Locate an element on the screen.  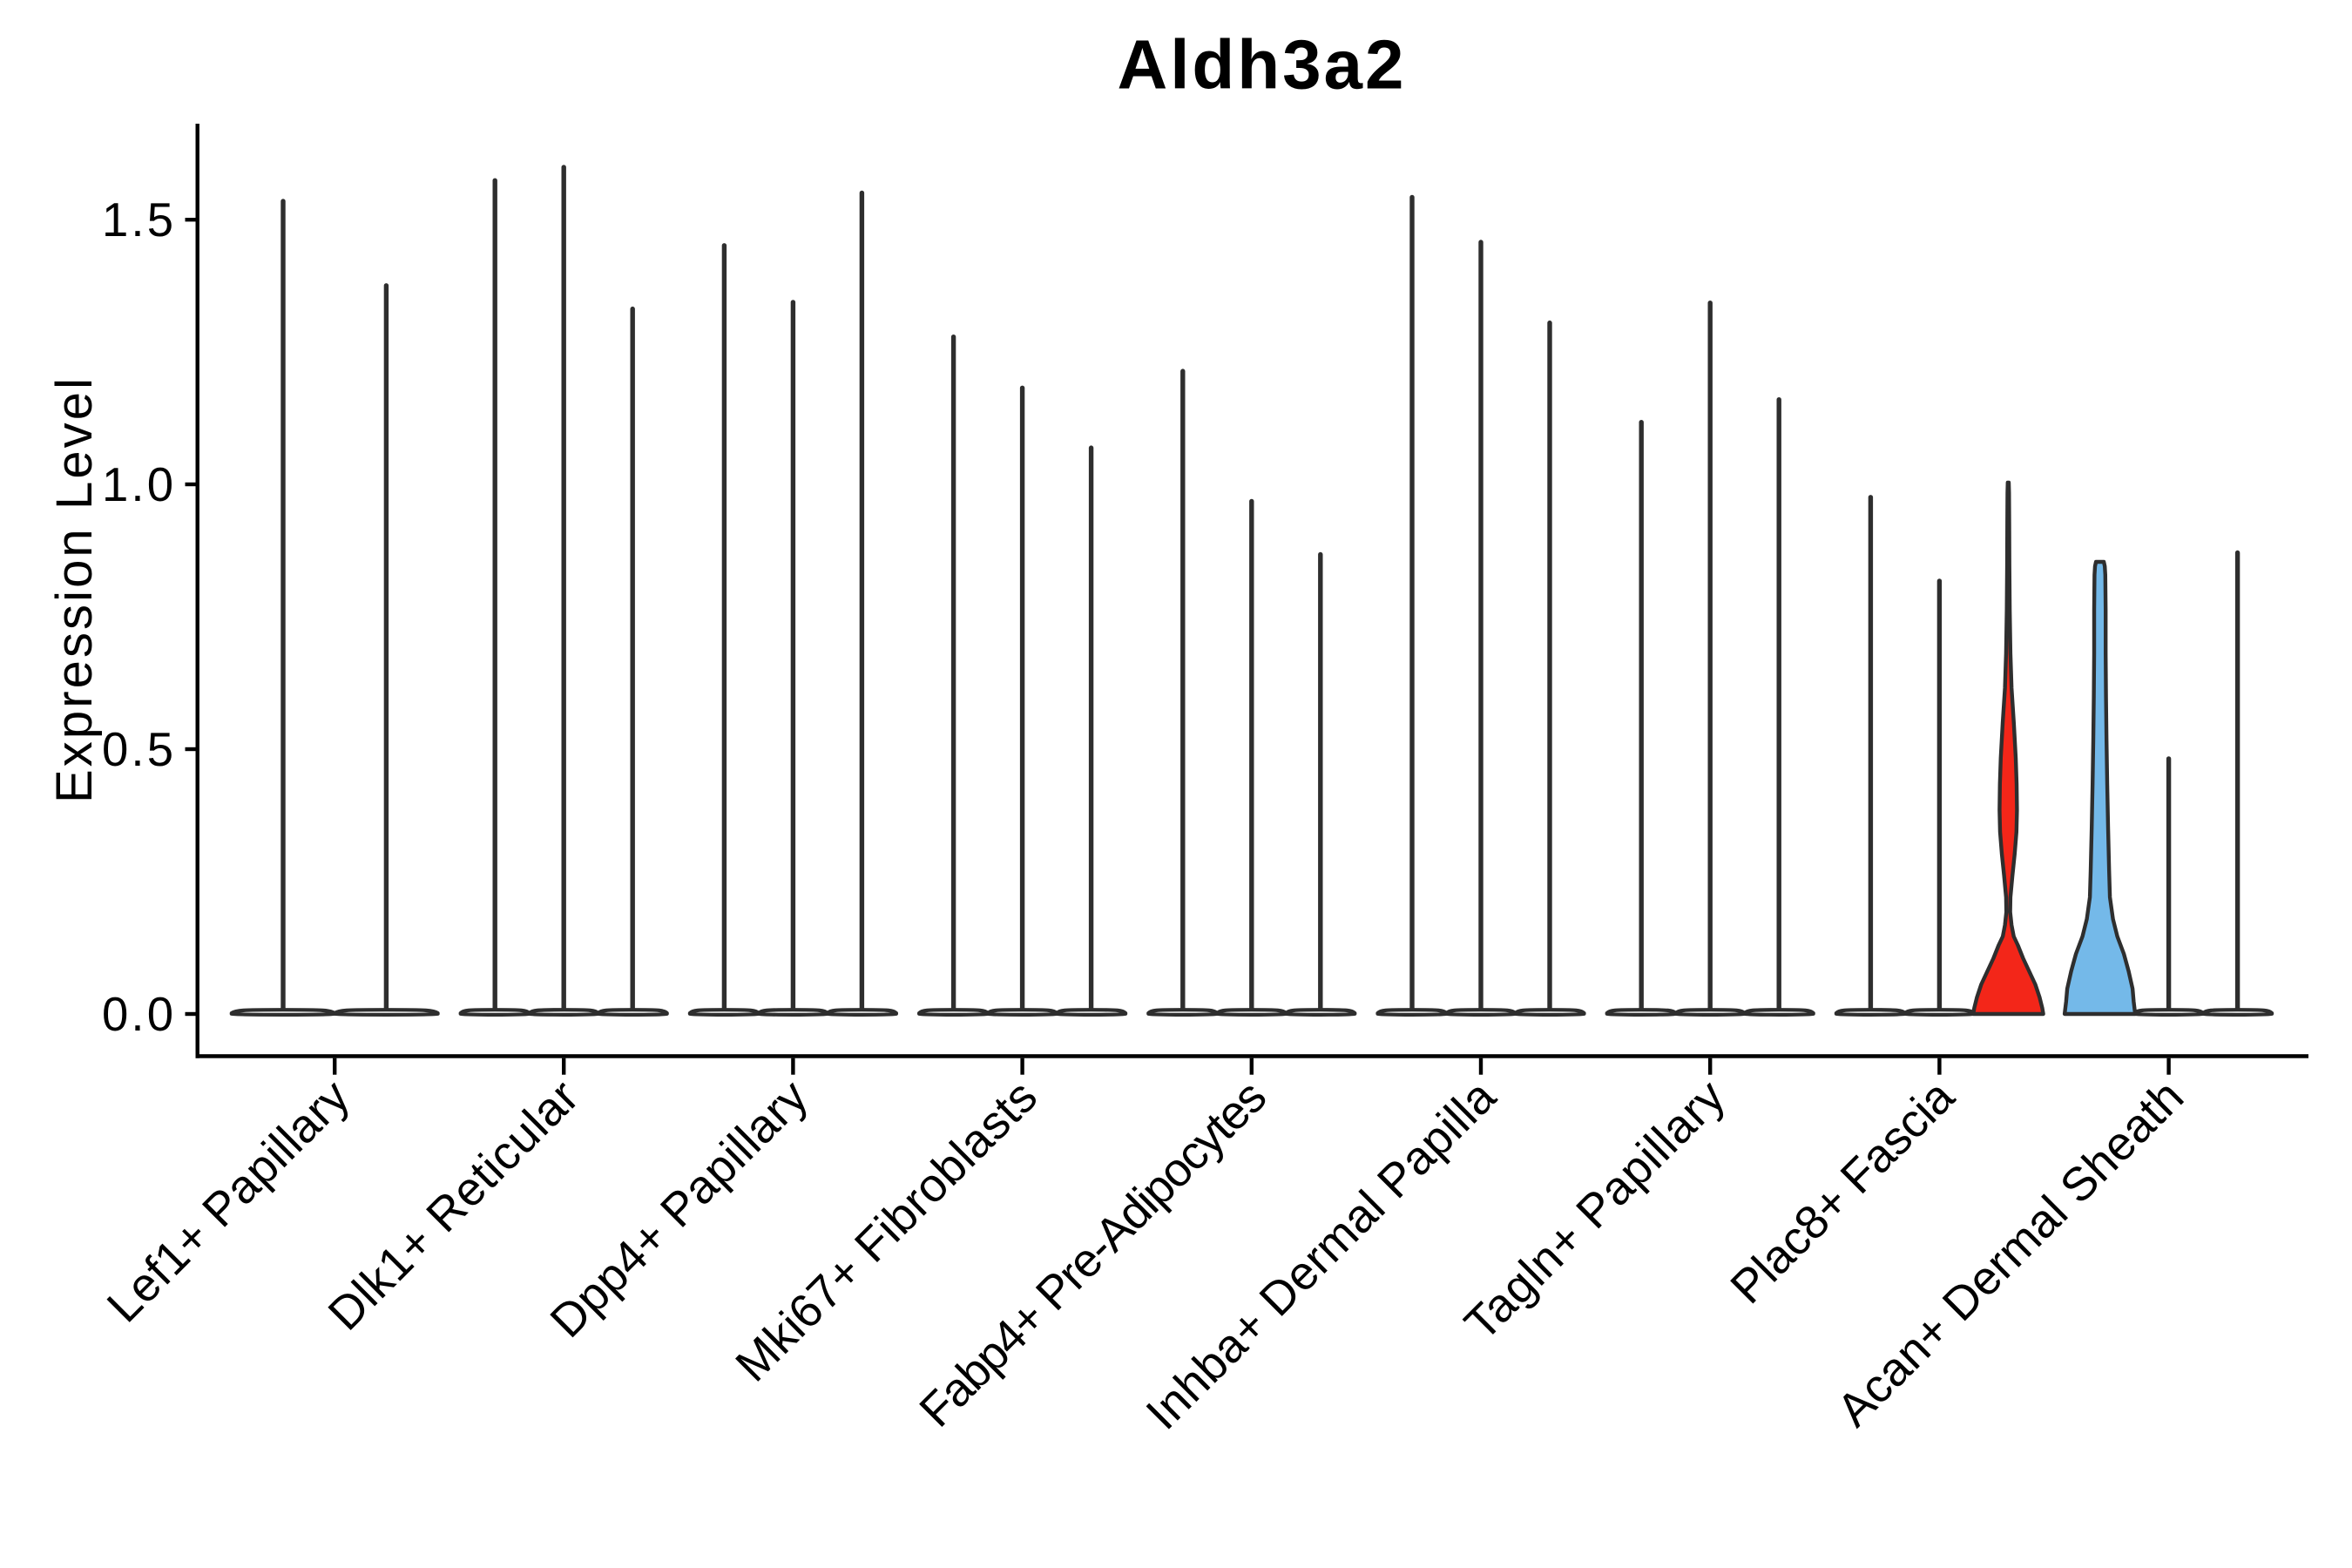
svg-text: Aldh3a2 is located at coordinates (1261, 65).